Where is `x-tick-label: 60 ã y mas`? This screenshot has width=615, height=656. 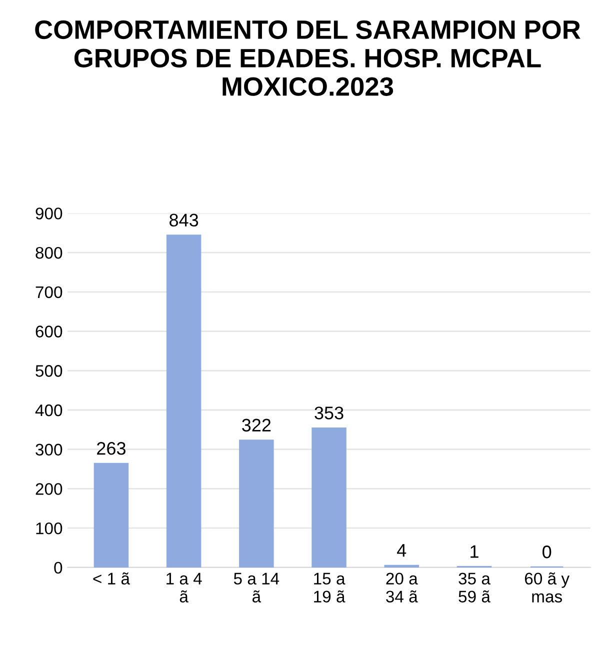 x-tick-label: 60 ã y mas is located at coordinates (547, 587).